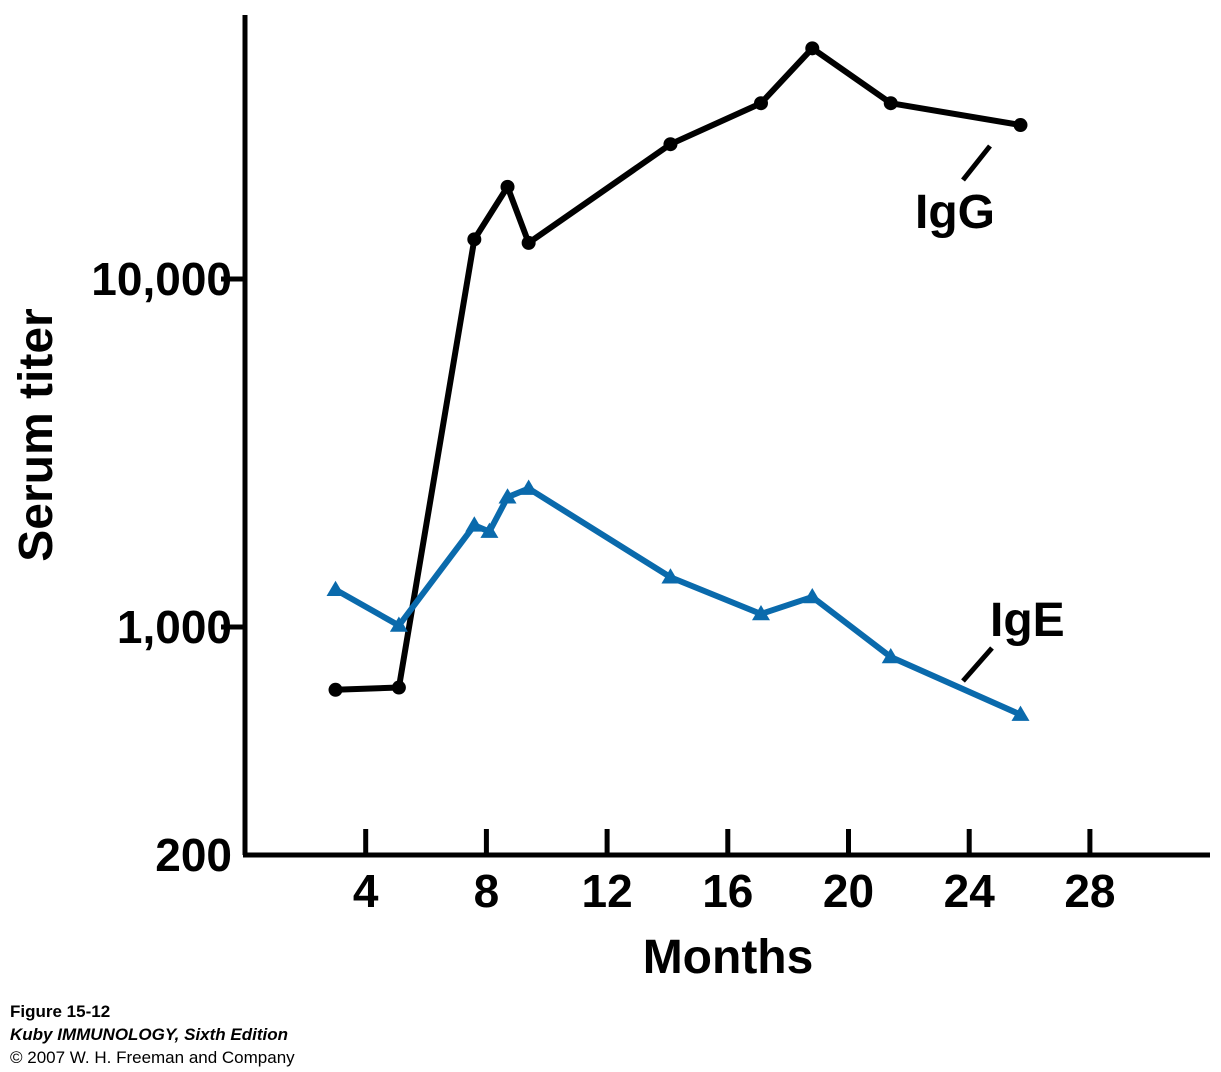  I want to click on y-axis-ticks: 200 1,000 10,000, so click(168, 567).